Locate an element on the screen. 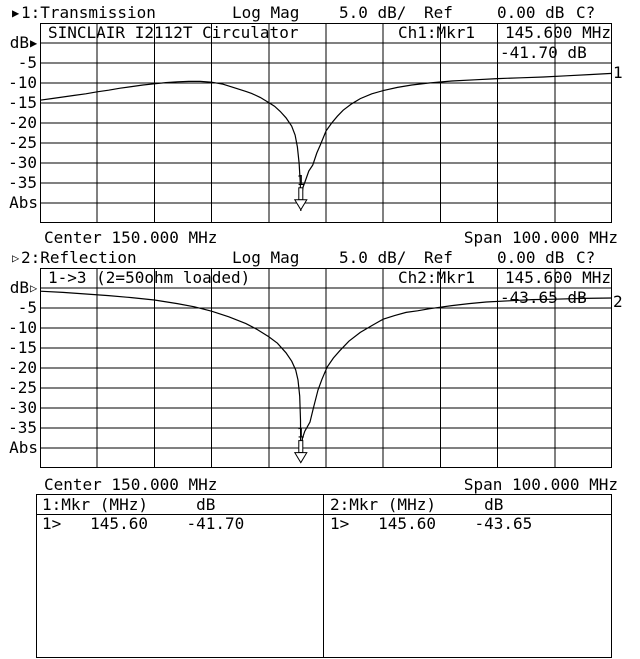  channel2-cal-indicator: C? is located at coordinates (586, 257).